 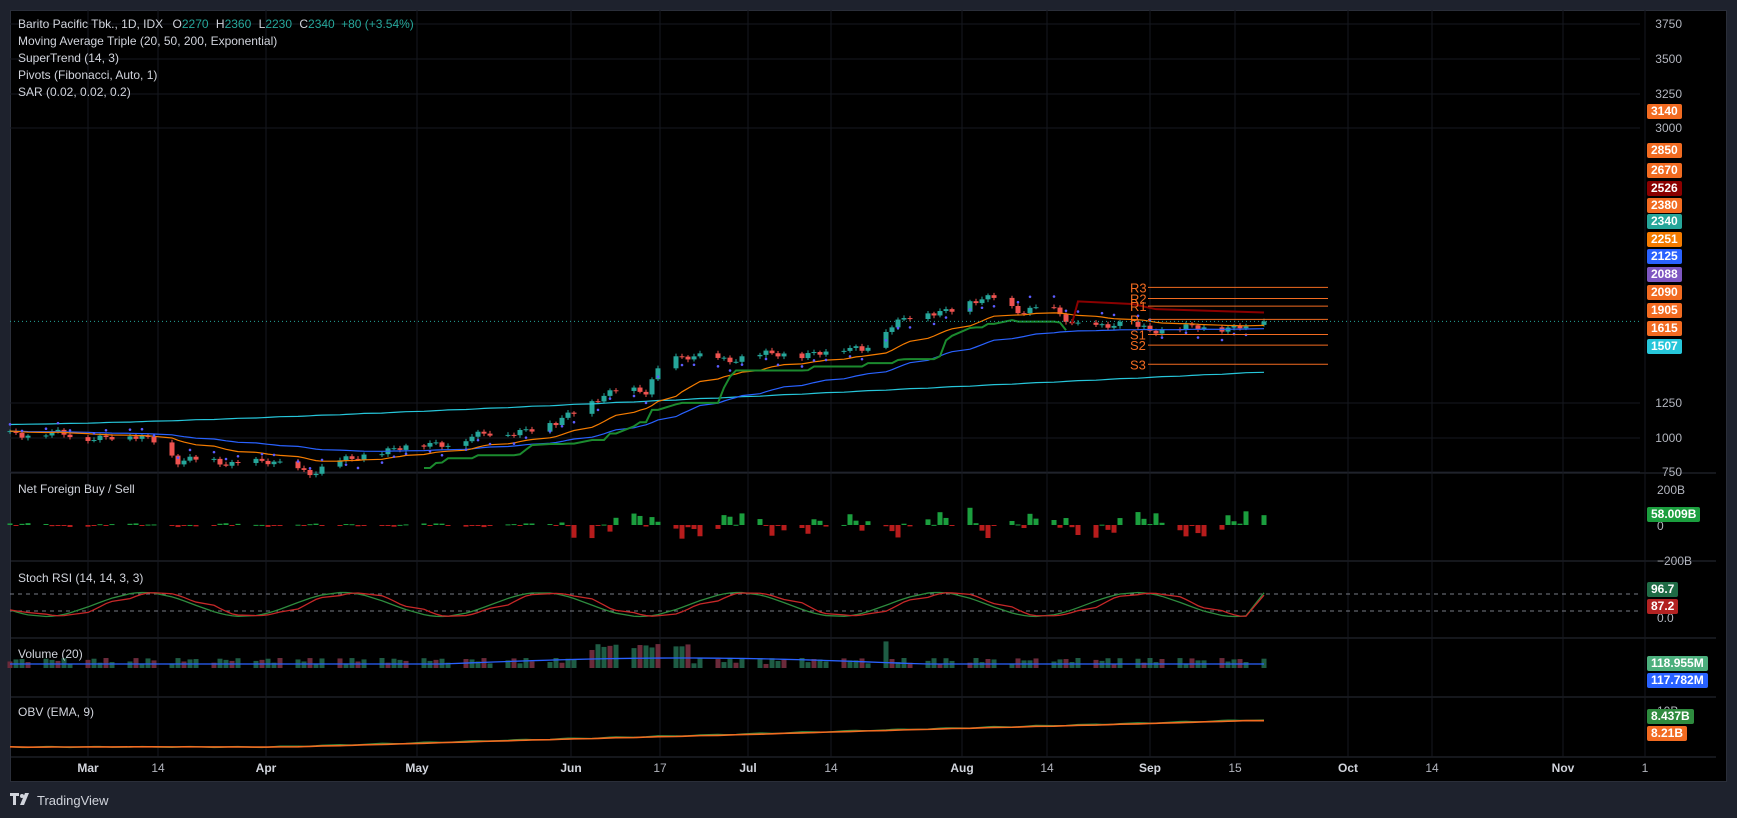 What do you see at coordinates (74, 92) in the screenshot?
I see `indicator-sar: SAR (0.02, 0.02, 0.2)` at bounding box center [74, 92].